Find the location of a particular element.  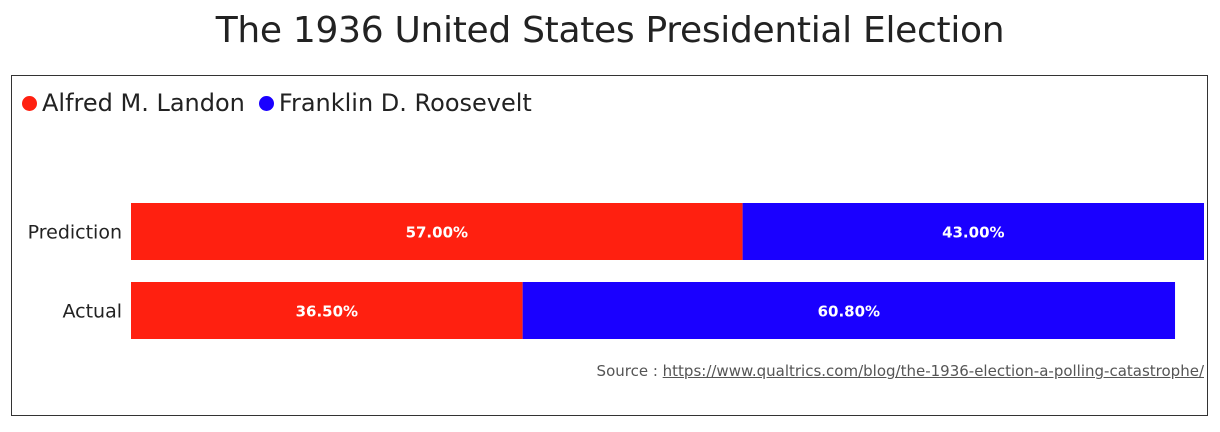

bar-landon-prediction is located at coordinates (437, 231).